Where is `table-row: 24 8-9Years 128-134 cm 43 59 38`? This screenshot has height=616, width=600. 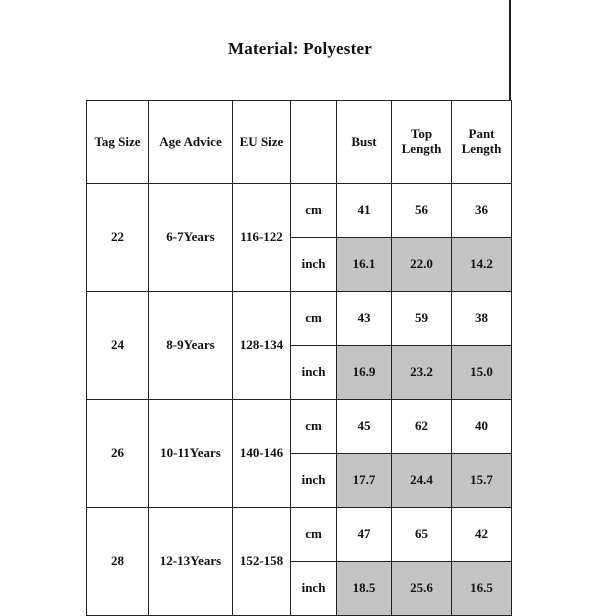 table-row: 24 8-9Years 128-134 cm 43 59 38 is located at coordinates (299, 345).